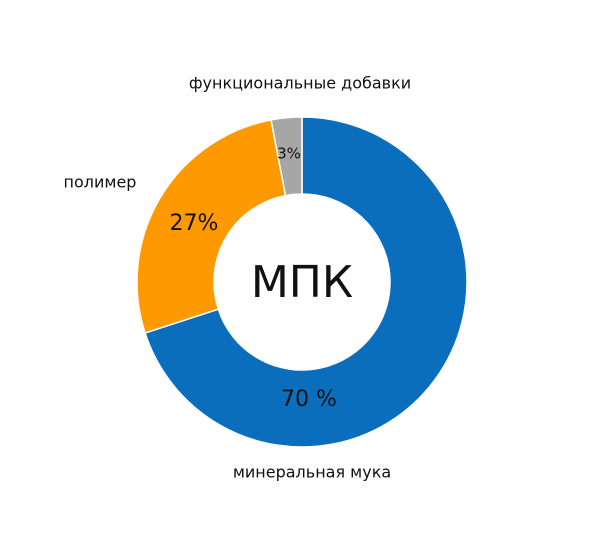 The width and height of the screenshot is (600, 551). I want to click on center-label: МПК, so click(302, 282).